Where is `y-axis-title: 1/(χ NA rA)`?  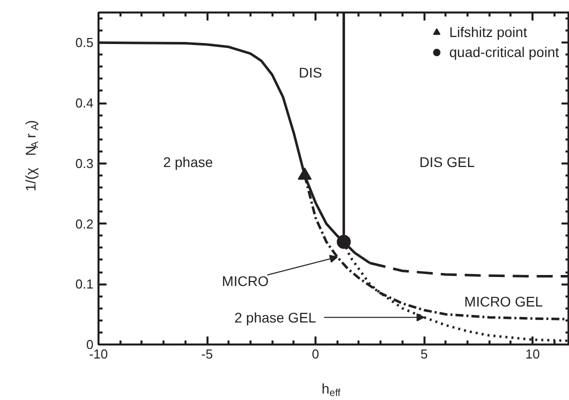 y-axis-title: 1/(χ NA rA) is located at coordinates (31, 156).